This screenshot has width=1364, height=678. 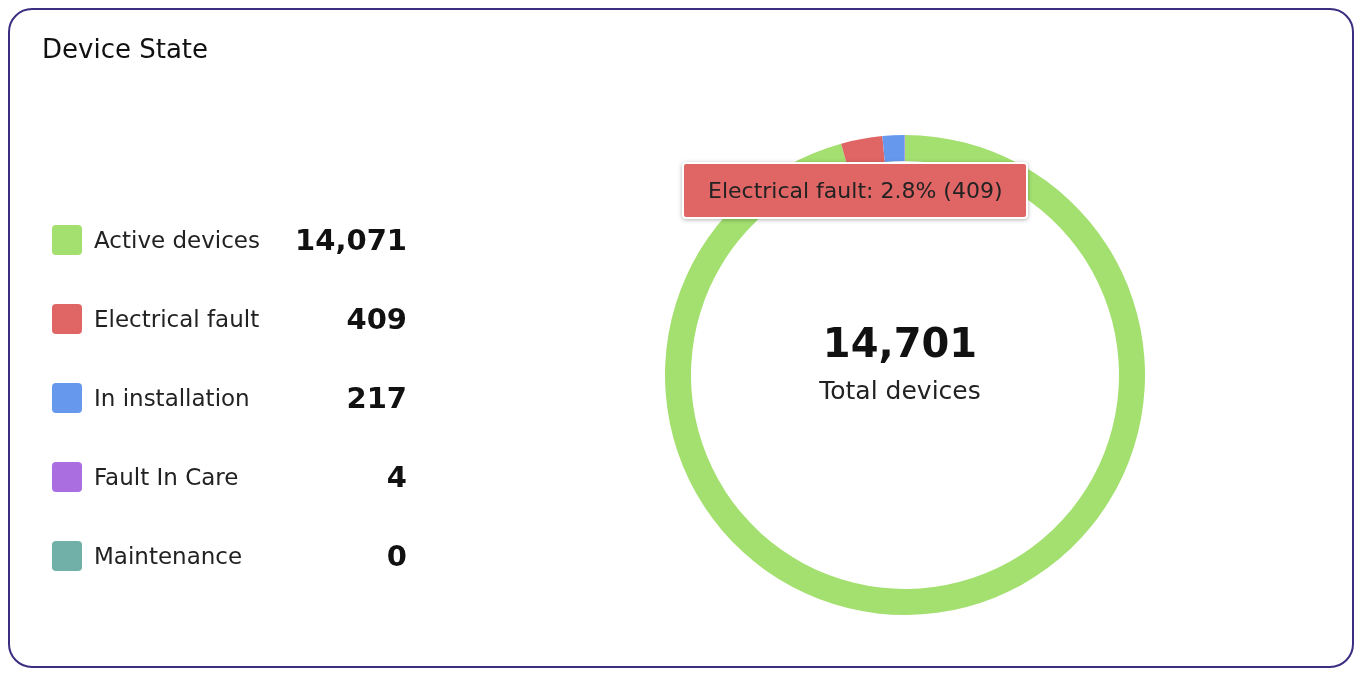 I want to click on legend-label: Maintenance, so click(x=169, y=555).